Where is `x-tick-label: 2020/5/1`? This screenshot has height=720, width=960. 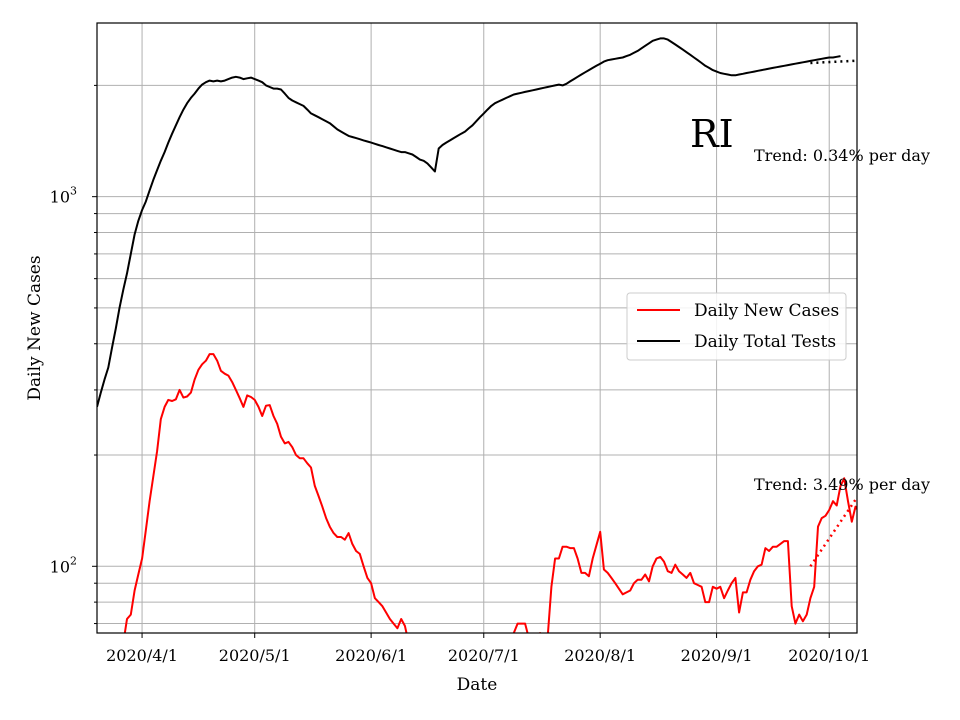 x-tick-label: 2020/5/1 is located at coordinates (255, 655).